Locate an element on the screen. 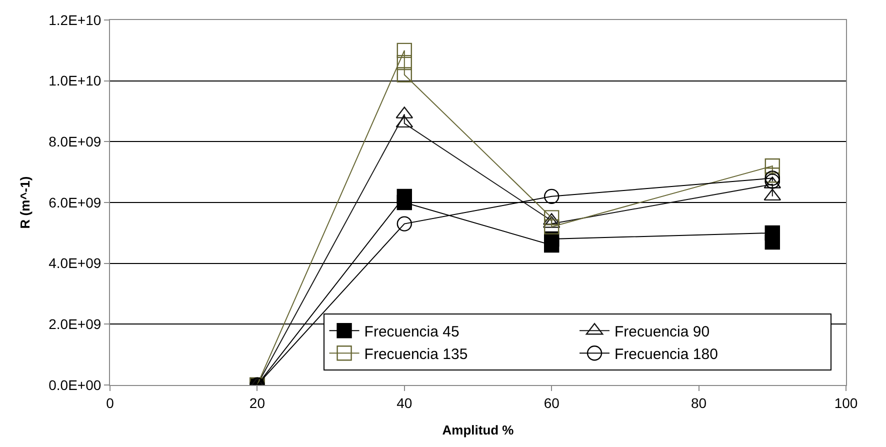  legend-label: Frecuencia 90 is located at coordinates (662, 332).